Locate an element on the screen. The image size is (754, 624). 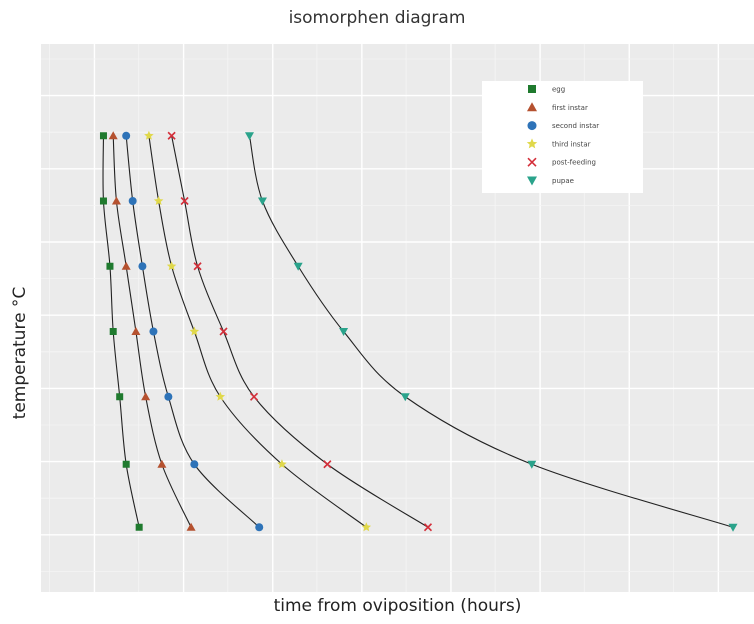
legend-key-post-feeding is located at coordinates (532, 162).